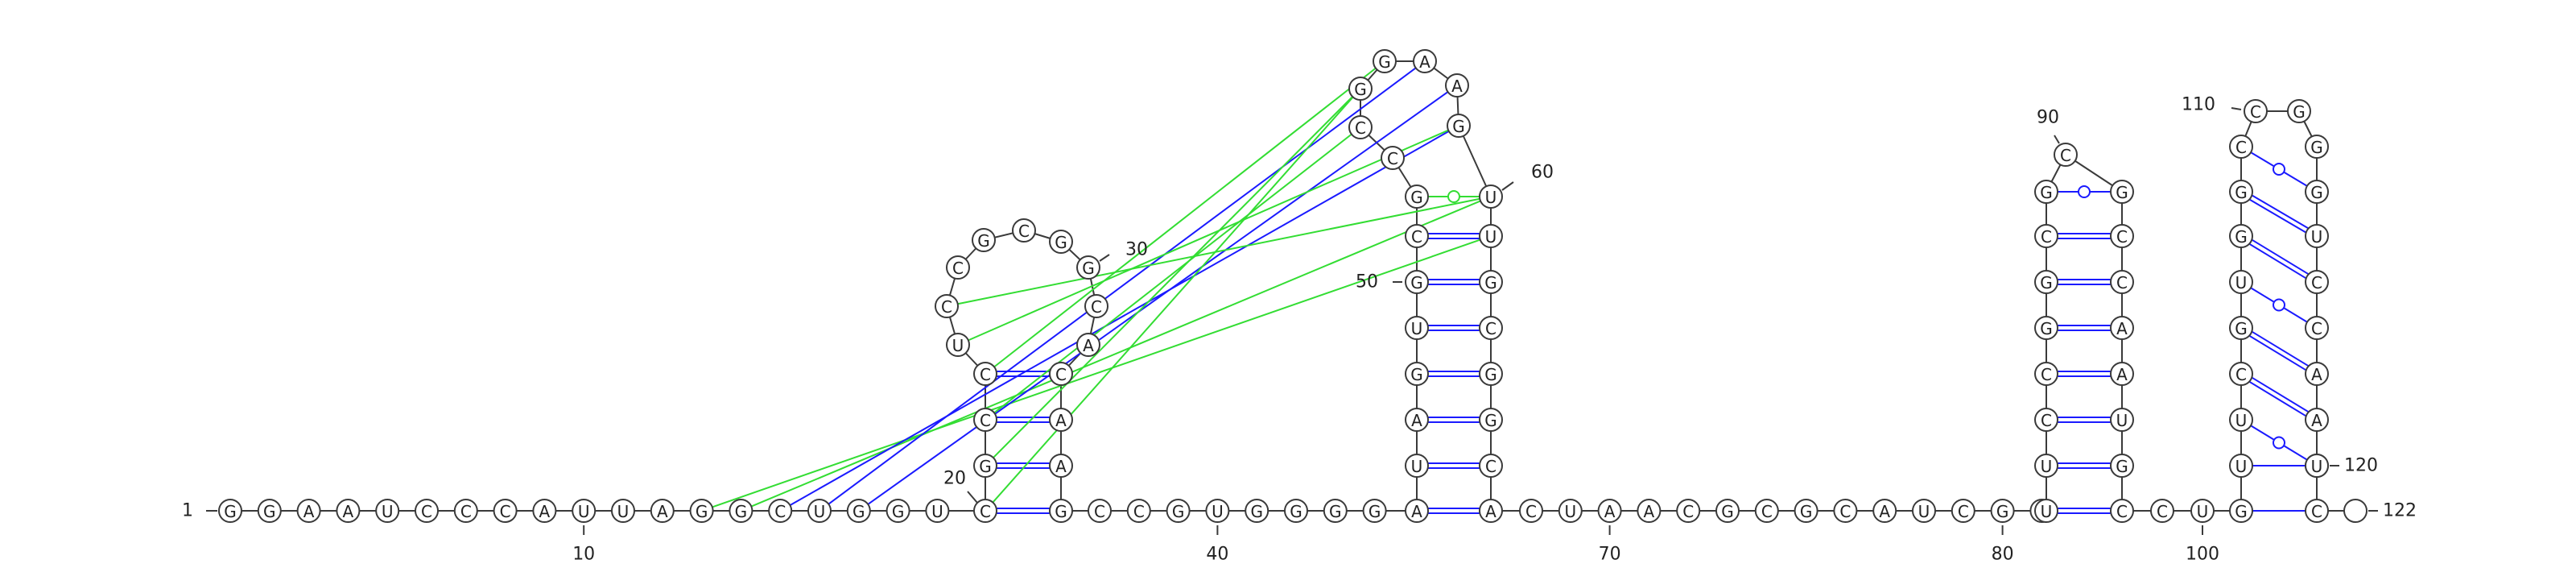 Image resolution: width=2576 pixels, height=568 pixels. What do you see at coordinates (2202, 555) in the screenshot?
I see `position-label: 100` at bounding box center [2202, 555].